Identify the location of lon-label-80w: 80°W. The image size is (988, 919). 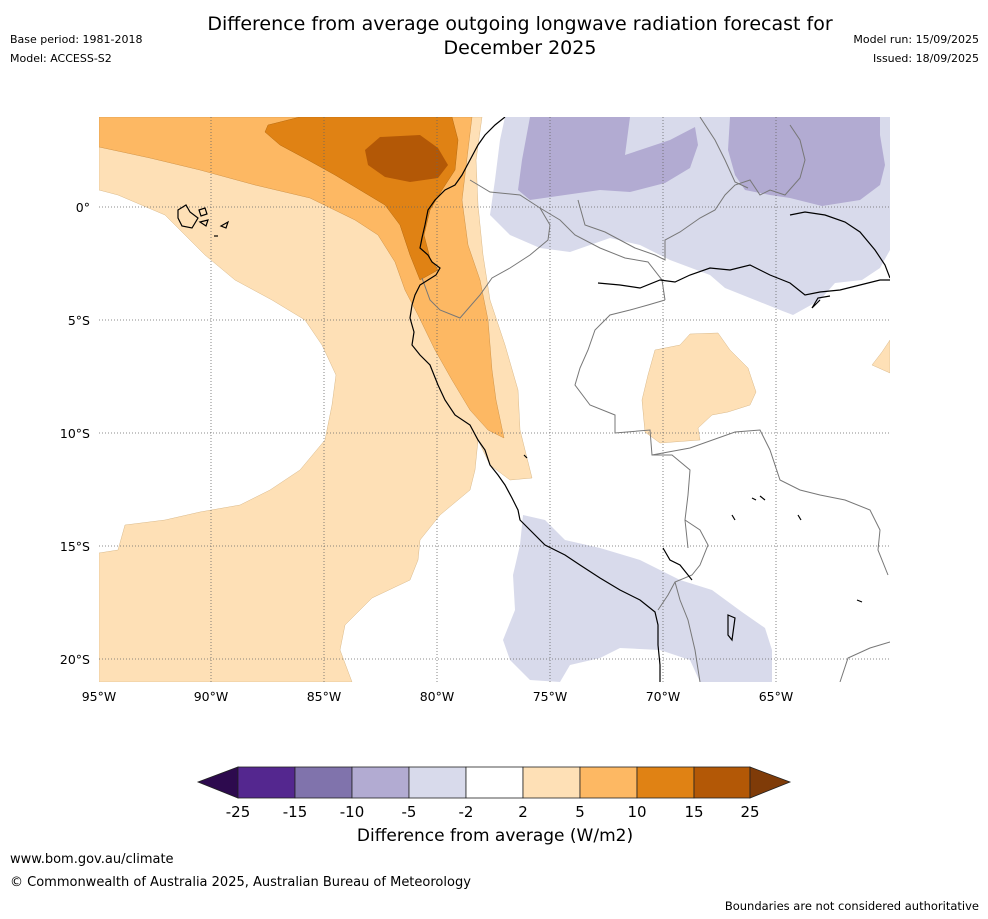
(437, 696).